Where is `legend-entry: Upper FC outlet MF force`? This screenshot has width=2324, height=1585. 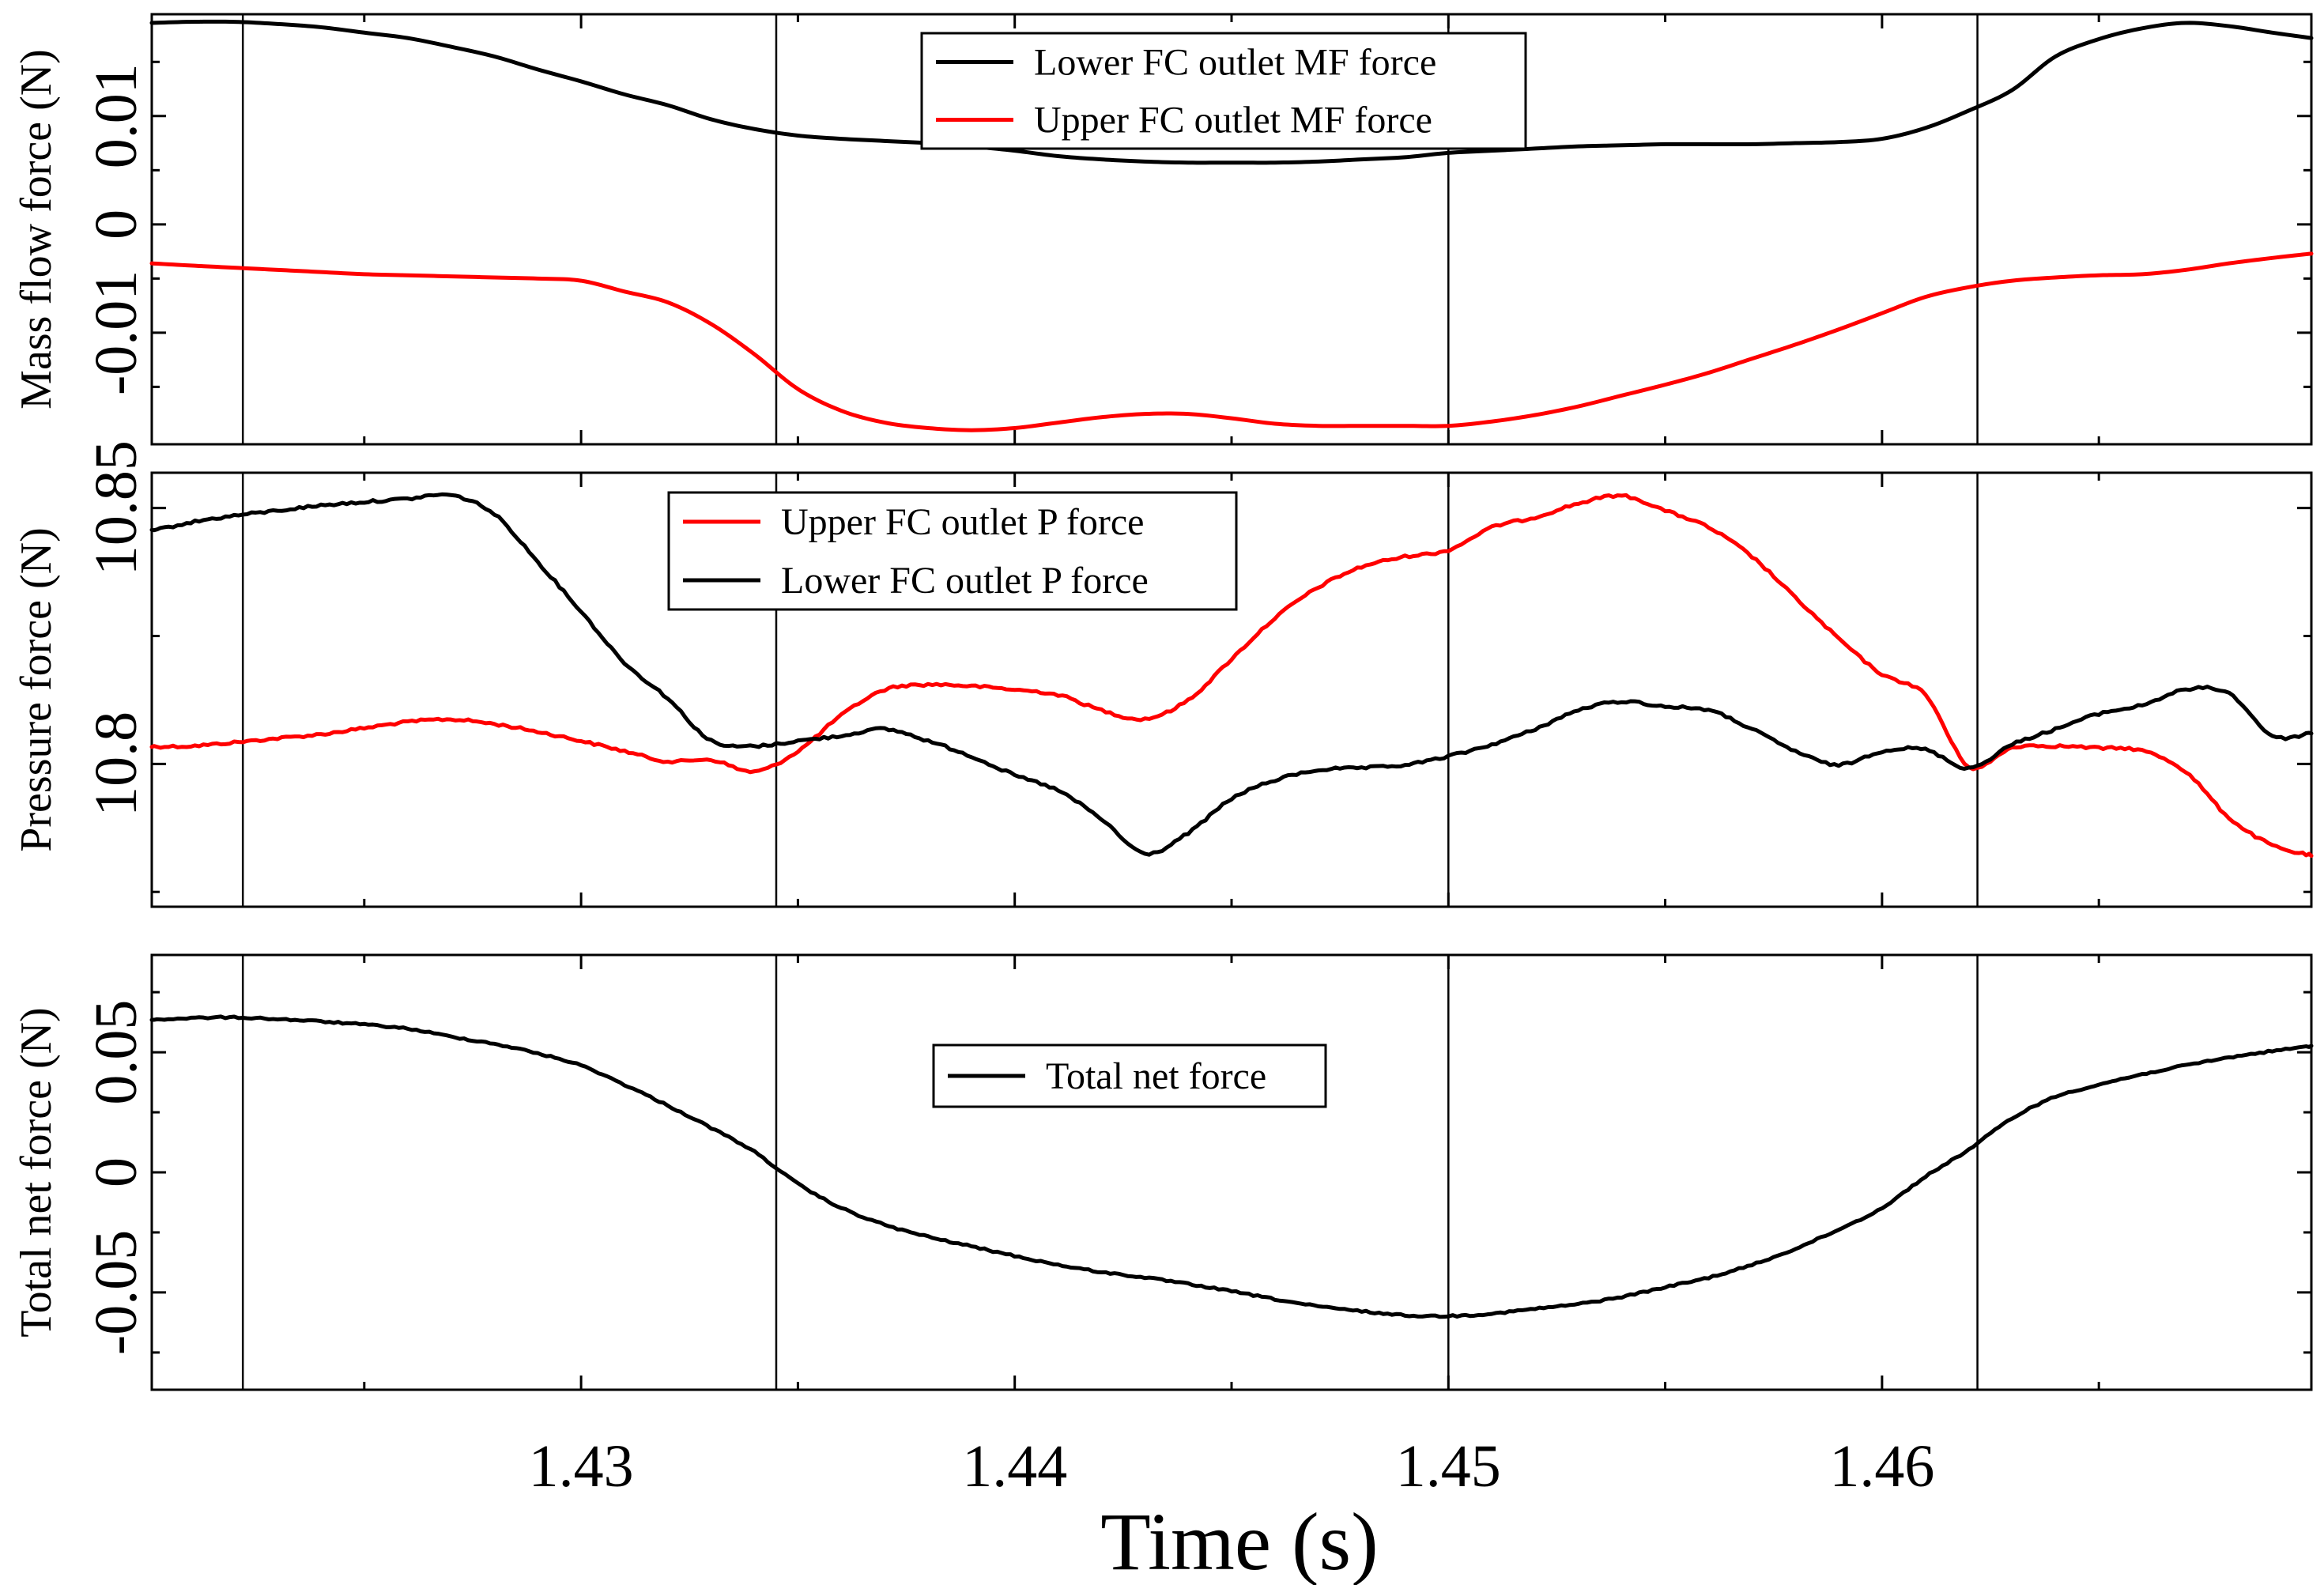
legend-entry: Upper FC outlet MF force is located at coordinates (1233, 121).